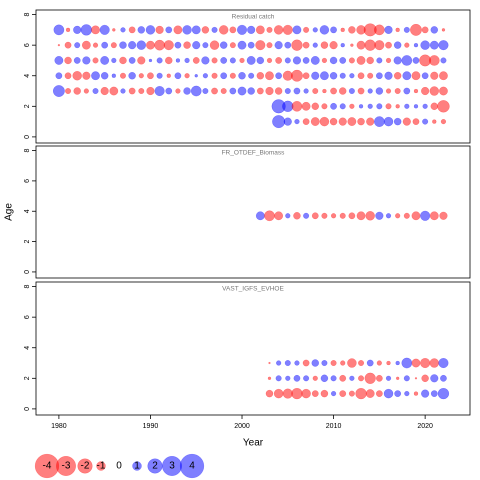  What do you see at coordinates (47, 466) in the screenshot?
I see `legend-label: -4` at bounding box center [47, 466].